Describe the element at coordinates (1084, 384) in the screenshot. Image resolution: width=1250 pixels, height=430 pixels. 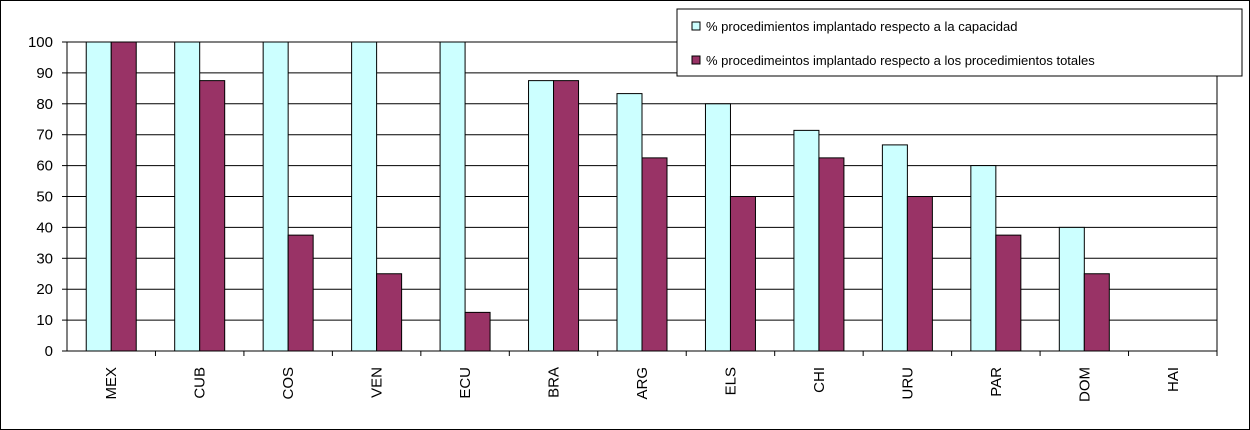
I see `x-tick-label: DOM` at that location.